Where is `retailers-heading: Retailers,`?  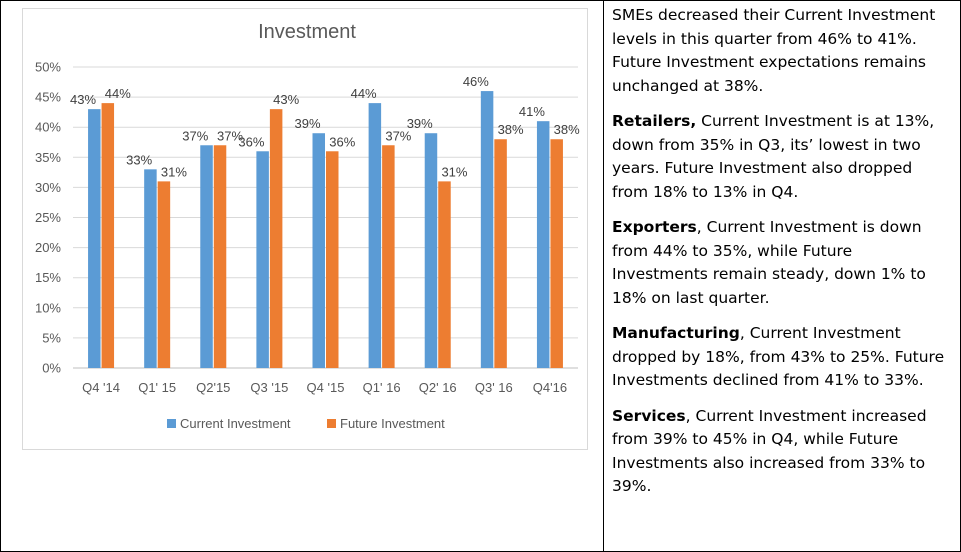
retailers-heading: Retailers, is located at coordinates (654, 121).